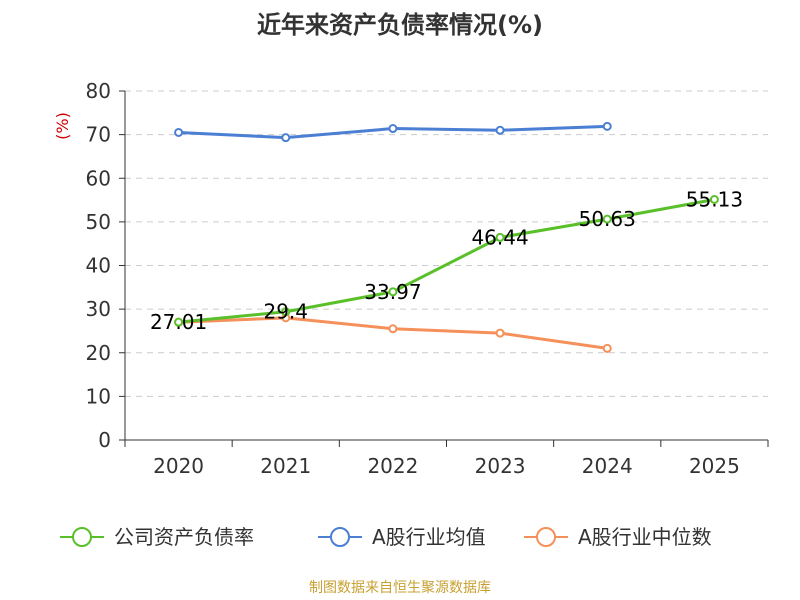 This screenshot has height=600, width=800. Describe the element at coordinates (184, 537) in the screenshot. I see `legend-label: 公司资产负债率` at that location.